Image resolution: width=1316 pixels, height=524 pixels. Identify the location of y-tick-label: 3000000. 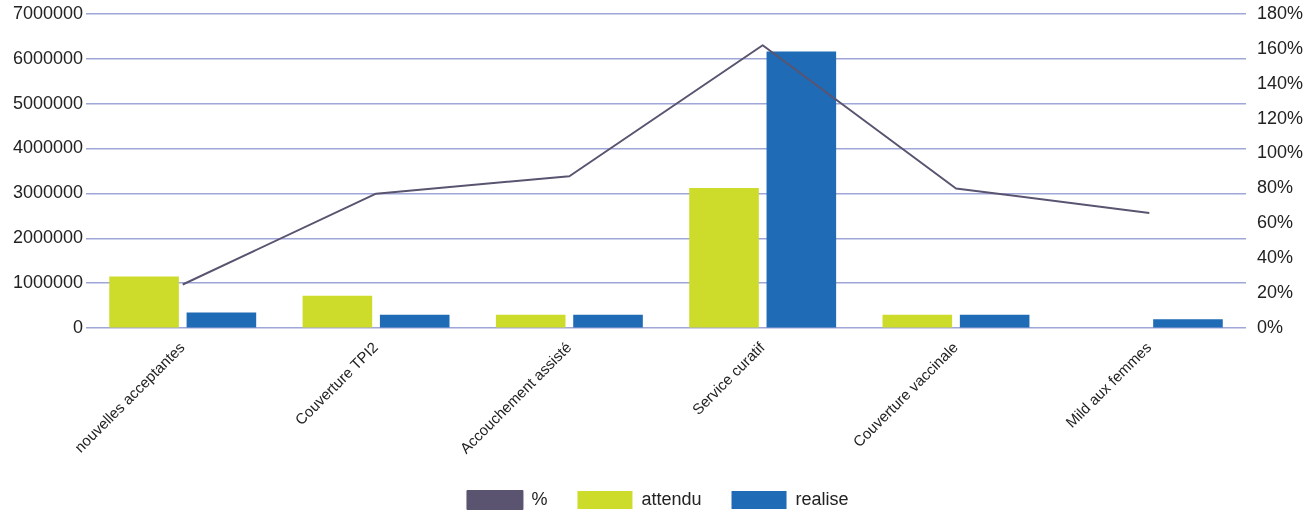
(48, 192).